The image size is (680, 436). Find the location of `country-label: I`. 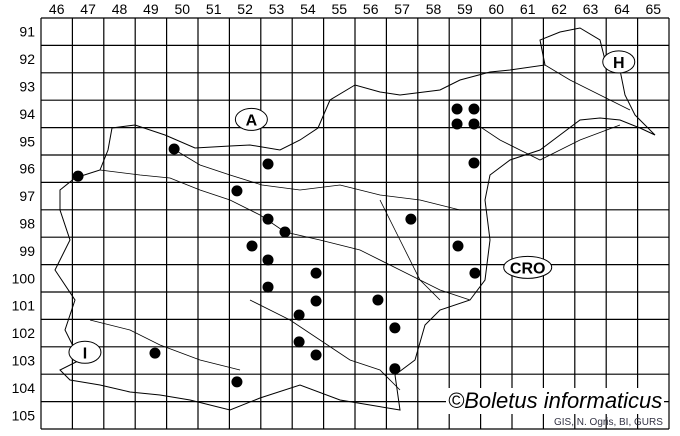

country-label: I is located at coordinates (85, 353).